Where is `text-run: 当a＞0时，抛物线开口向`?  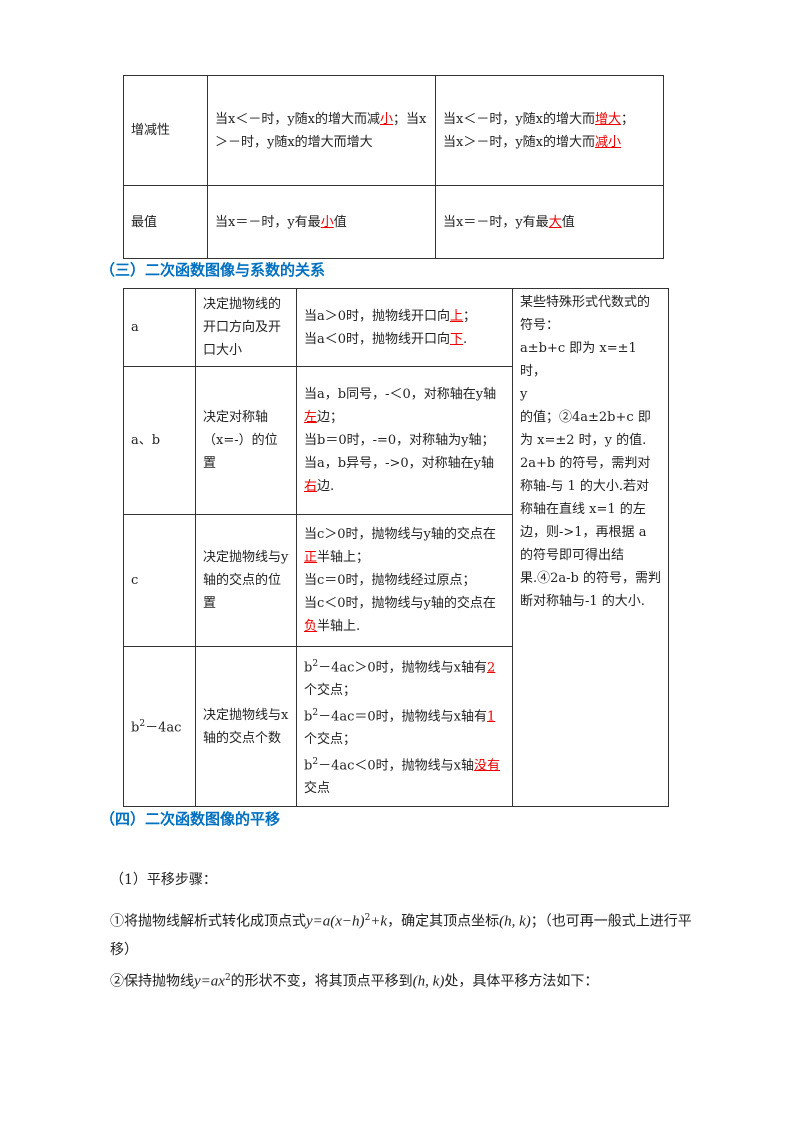
text-run: 当a＞0时，抛物线开口向 is located at coordinates (377, 316).